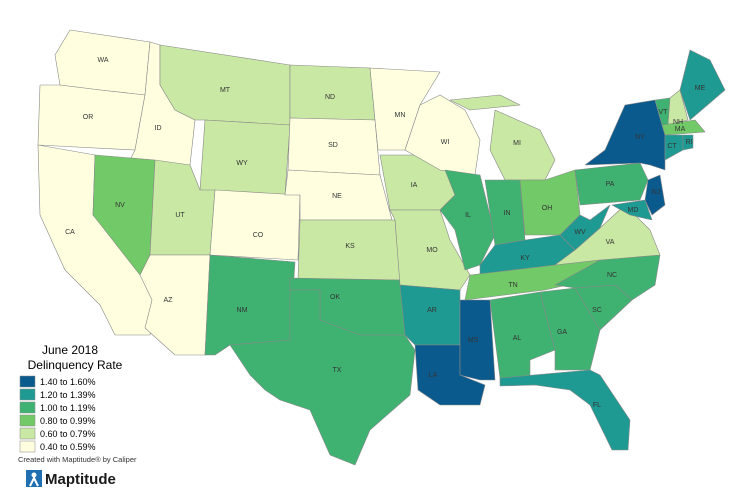 This screenshot has width=750, height=502. I want to click on legend-label: 0.60 to 0.79%, so click(68, 434).